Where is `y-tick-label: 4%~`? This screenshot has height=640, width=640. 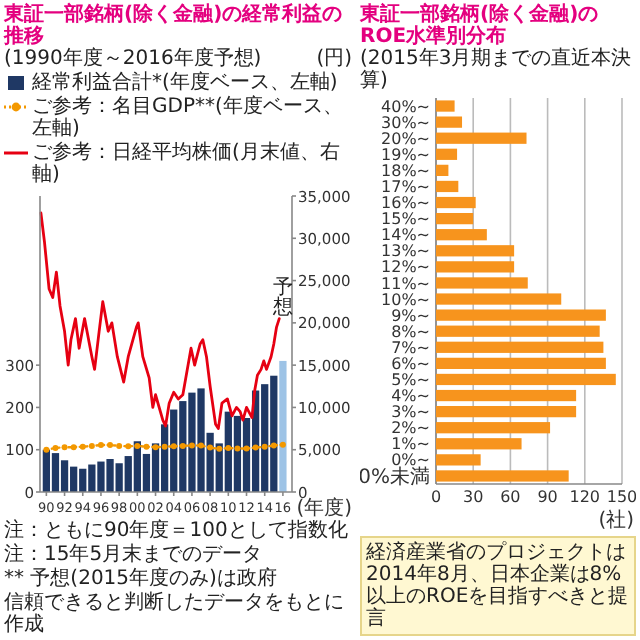 y-tick-label: 4%~ is located at coordinates (410, 396).